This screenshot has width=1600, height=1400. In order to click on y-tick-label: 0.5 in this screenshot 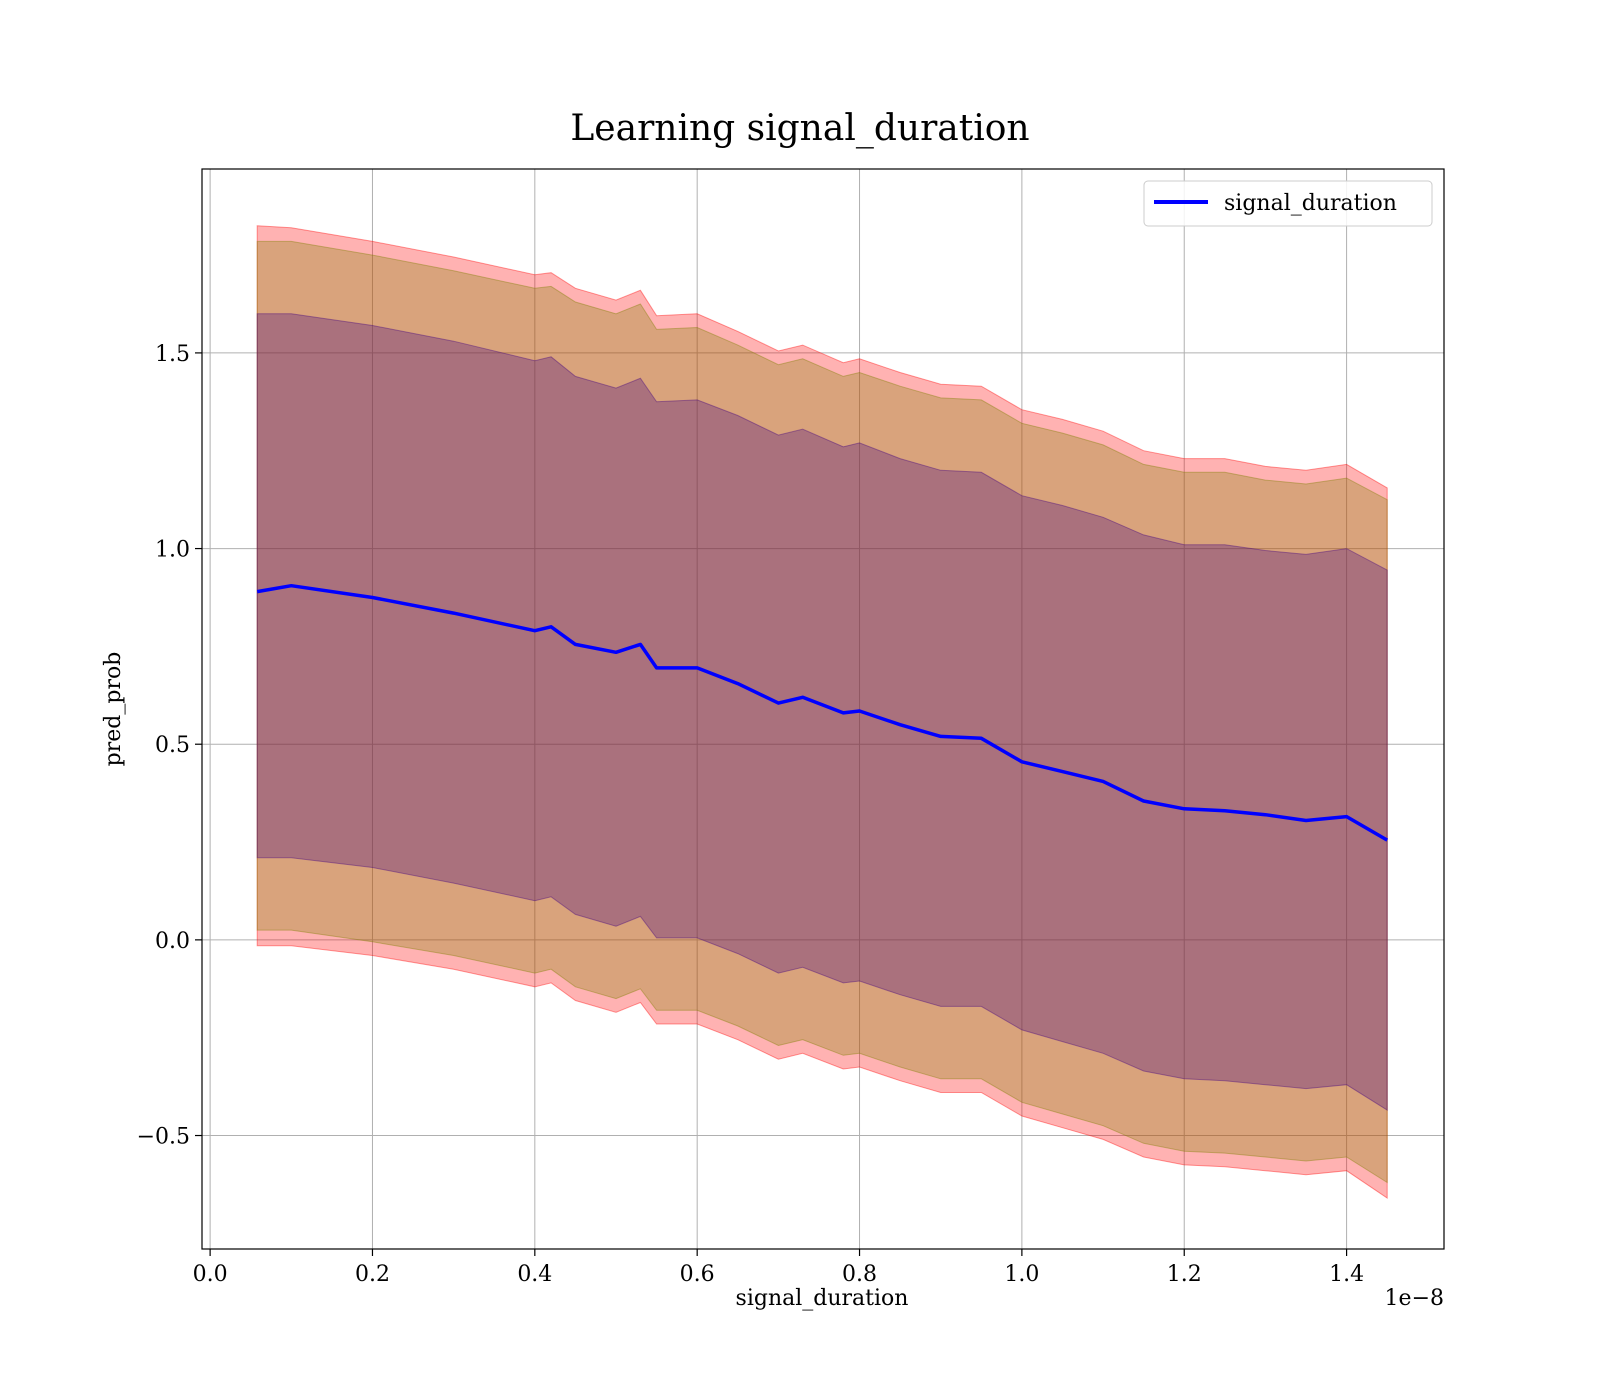, I will do `click(172, 745)`.